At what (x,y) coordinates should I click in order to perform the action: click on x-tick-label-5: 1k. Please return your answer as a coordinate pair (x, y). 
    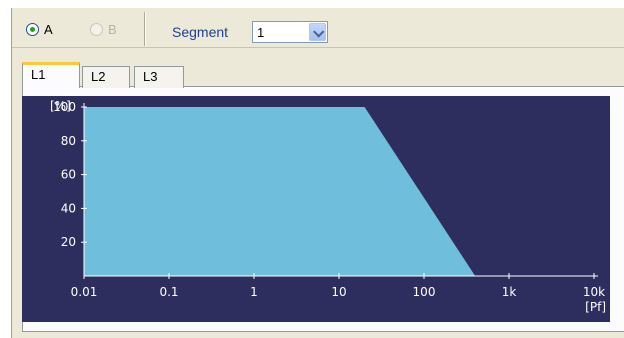
    Looking at the image, I should click on (509, 292).